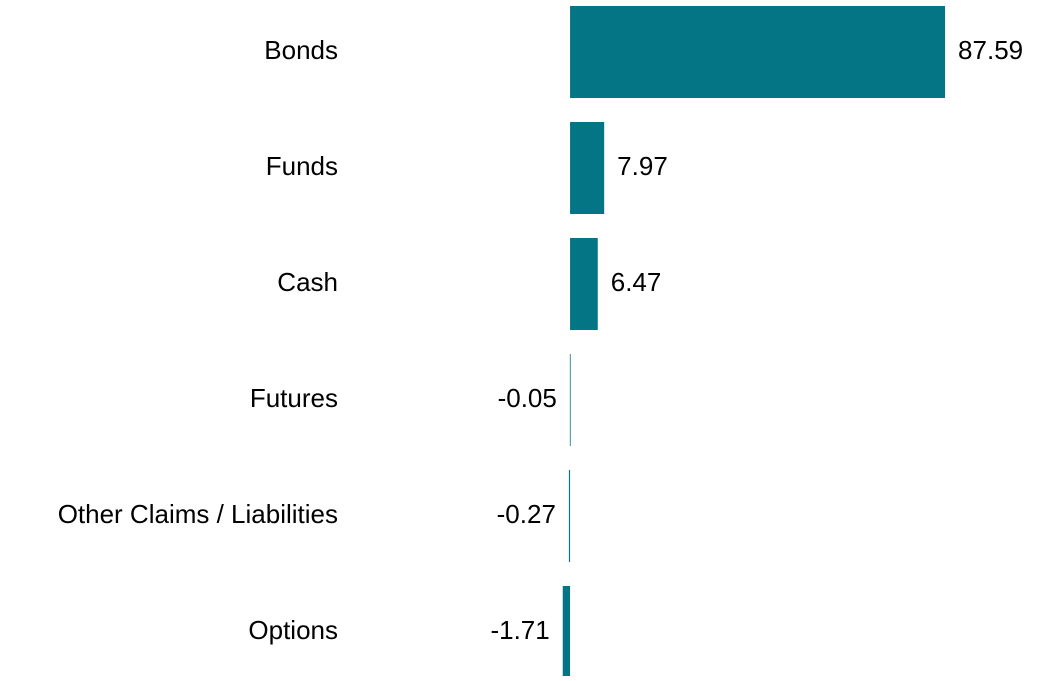 The width and height of the screenshot is (1041, 681). What do you see at coordinates (636, 282) in the screenshot?
I see `value-label: 6.47` at bounding box center [636, 282].